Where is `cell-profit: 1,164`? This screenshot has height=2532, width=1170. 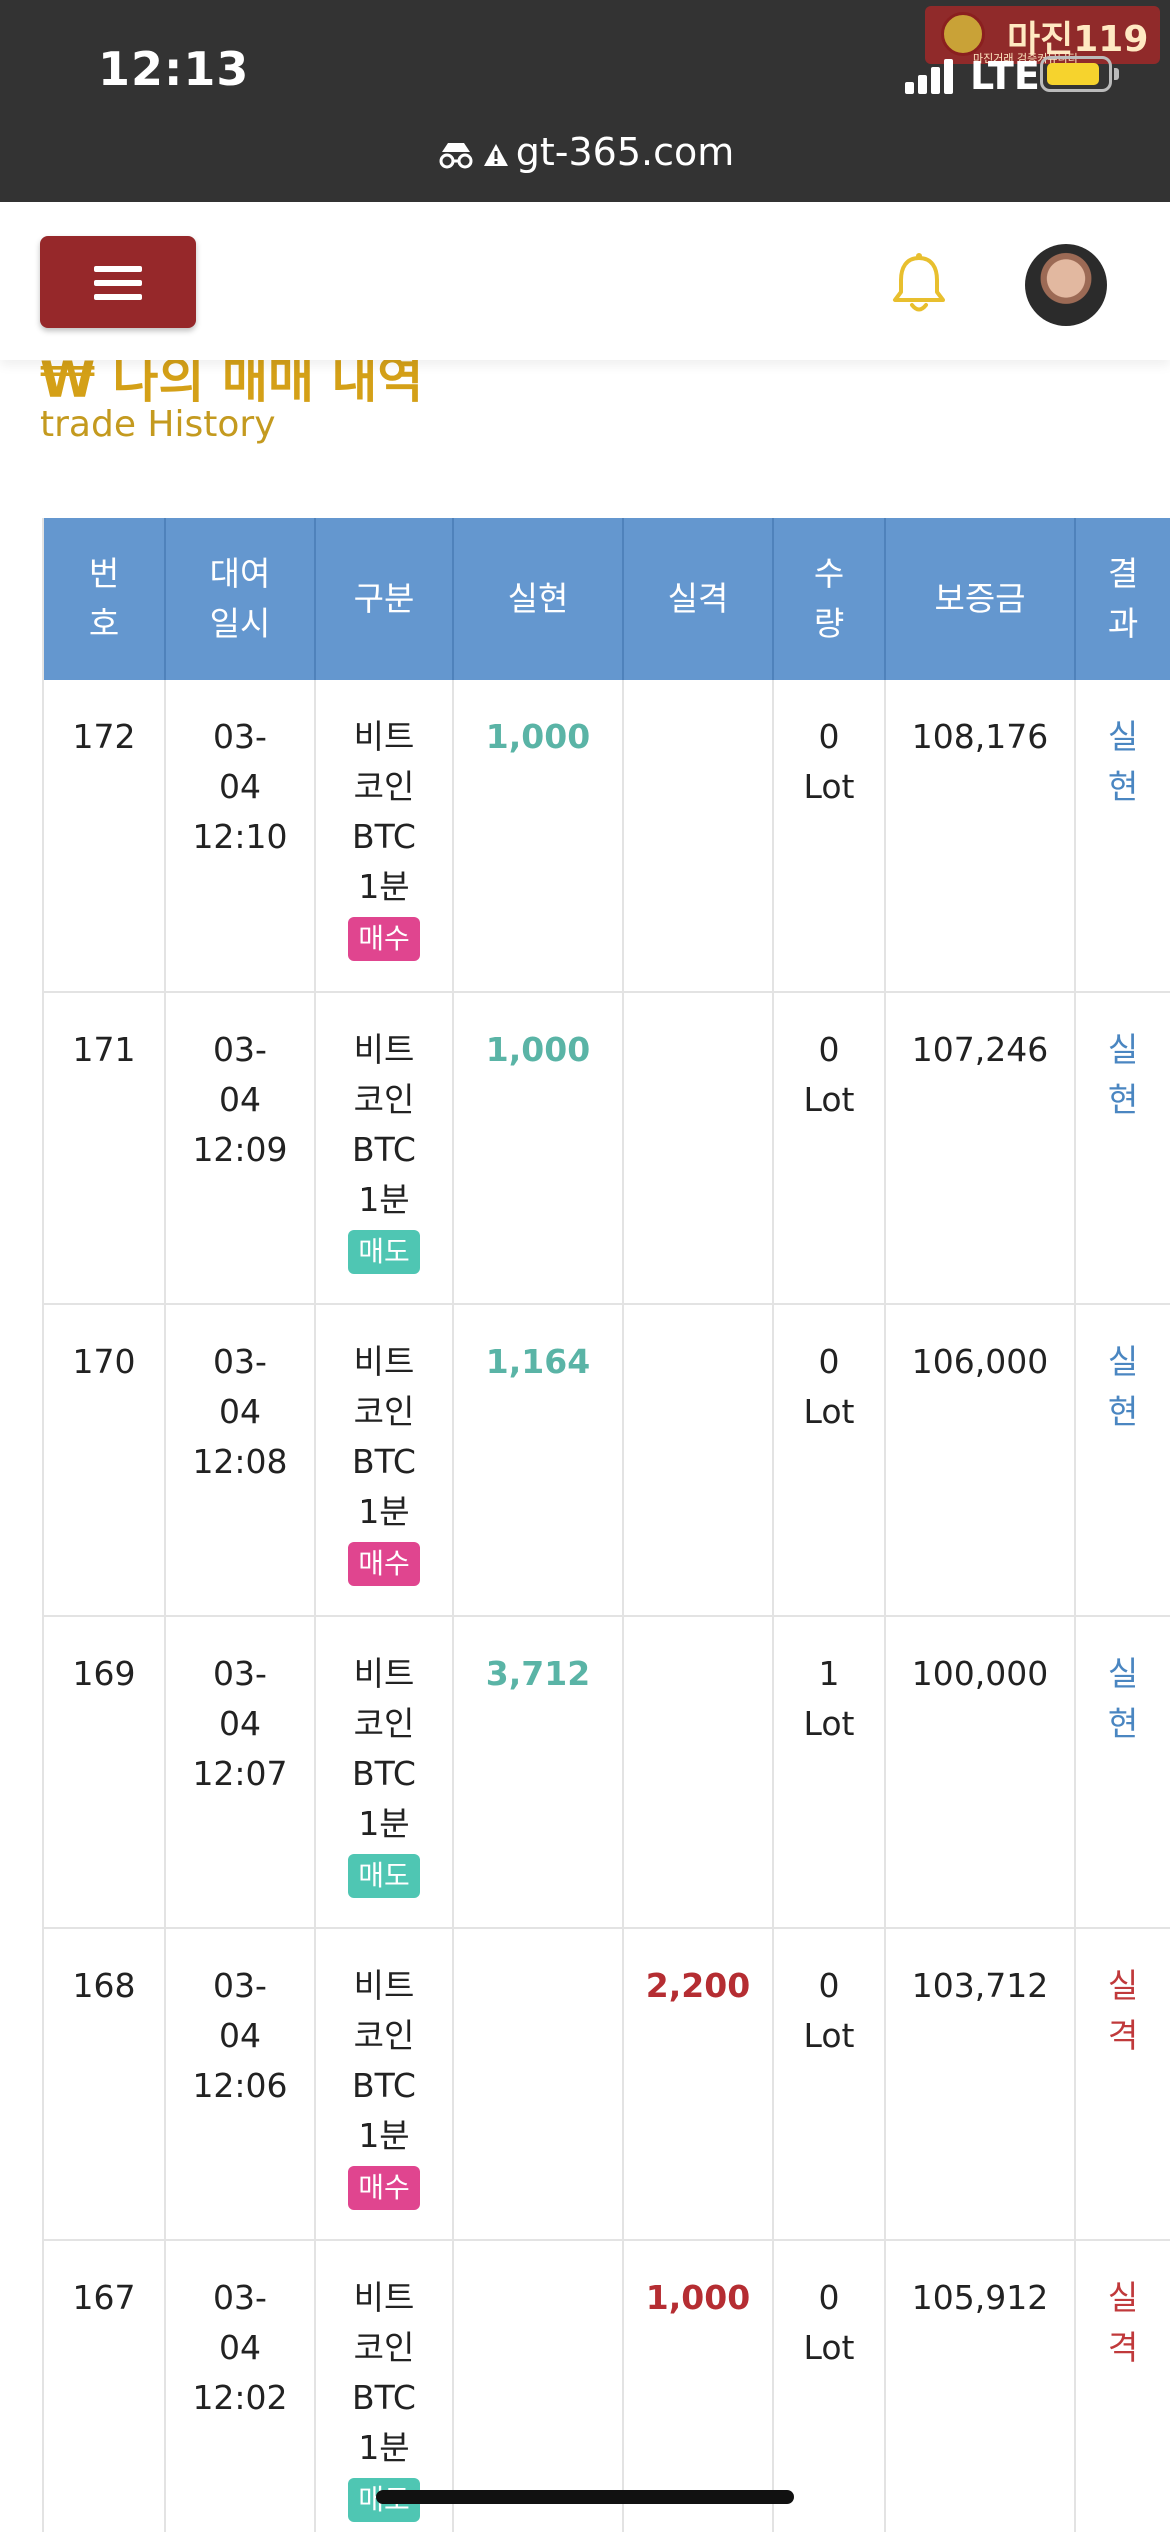 cell-profit: 1,164 is located at coordinates (538, 1460).